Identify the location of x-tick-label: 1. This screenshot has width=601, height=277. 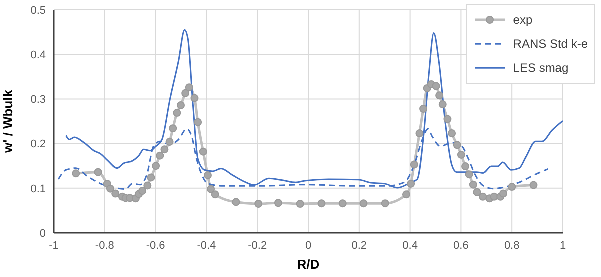
(563, 246).